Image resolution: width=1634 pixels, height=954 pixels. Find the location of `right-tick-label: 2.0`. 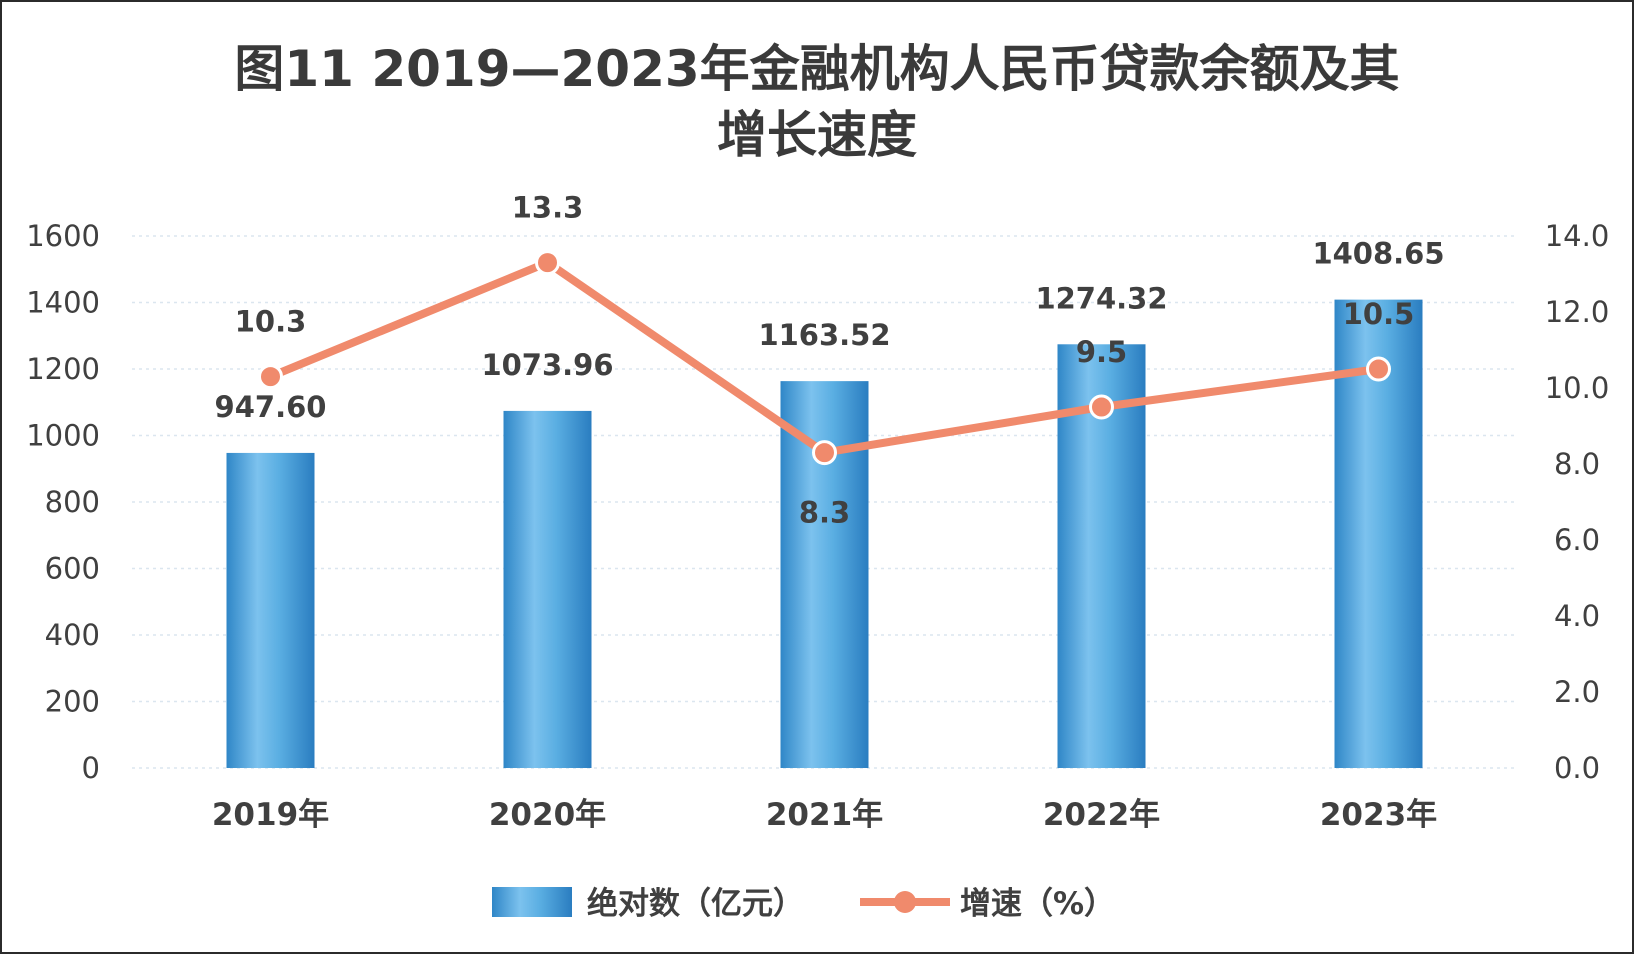

right-tick-label: 2.0 is located at coordinates (1577, 692).